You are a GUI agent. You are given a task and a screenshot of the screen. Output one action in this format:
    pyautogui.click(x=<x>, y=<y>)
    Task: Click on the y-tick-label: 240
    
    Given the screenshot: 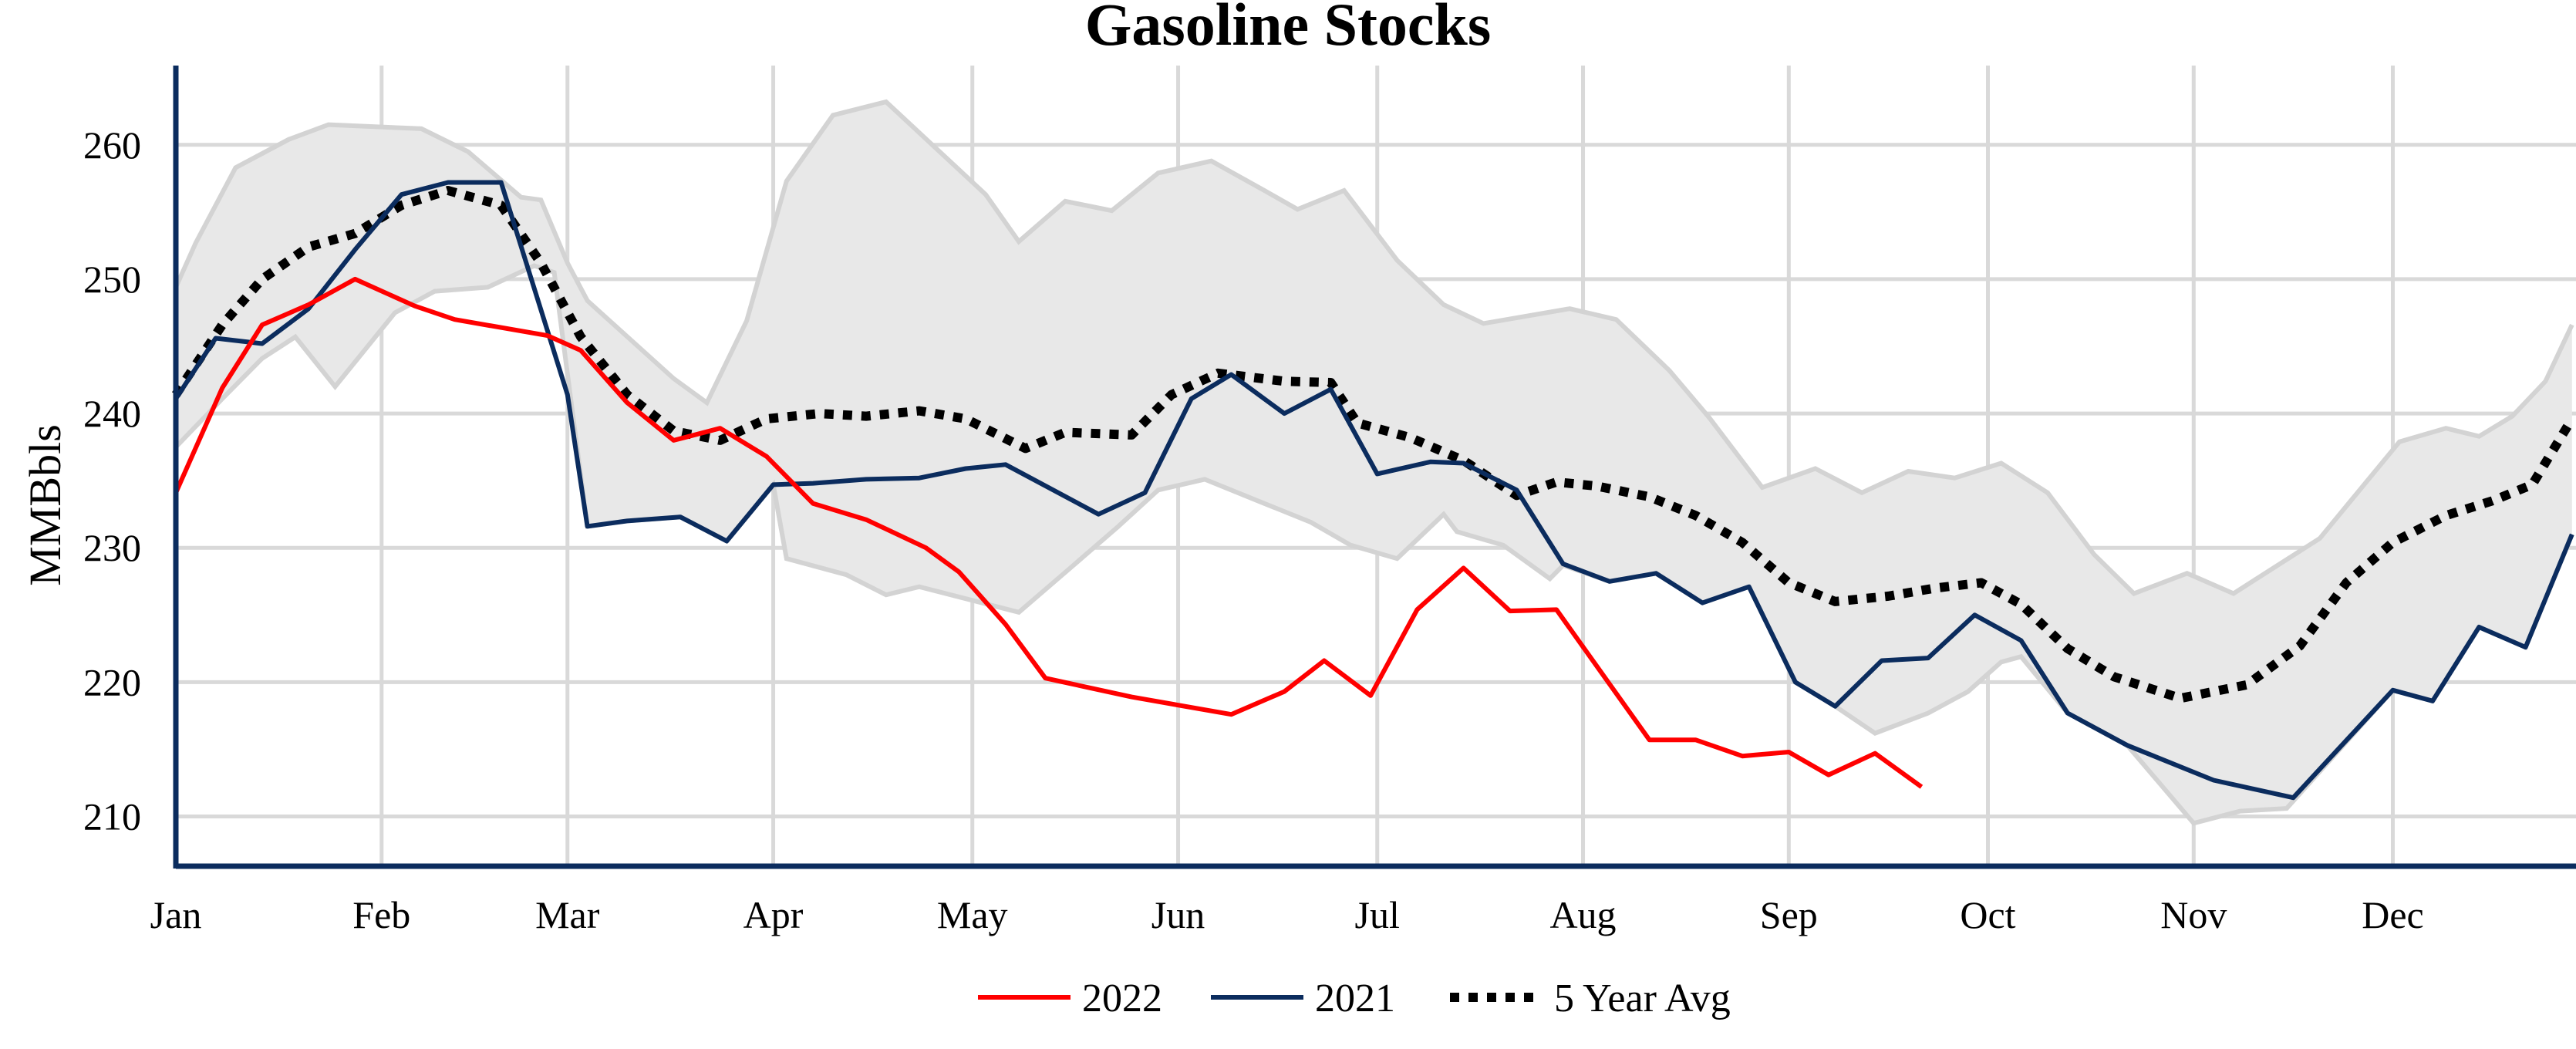 What is the action you would take?
    pyautogui.click(x=112, y=414)
    